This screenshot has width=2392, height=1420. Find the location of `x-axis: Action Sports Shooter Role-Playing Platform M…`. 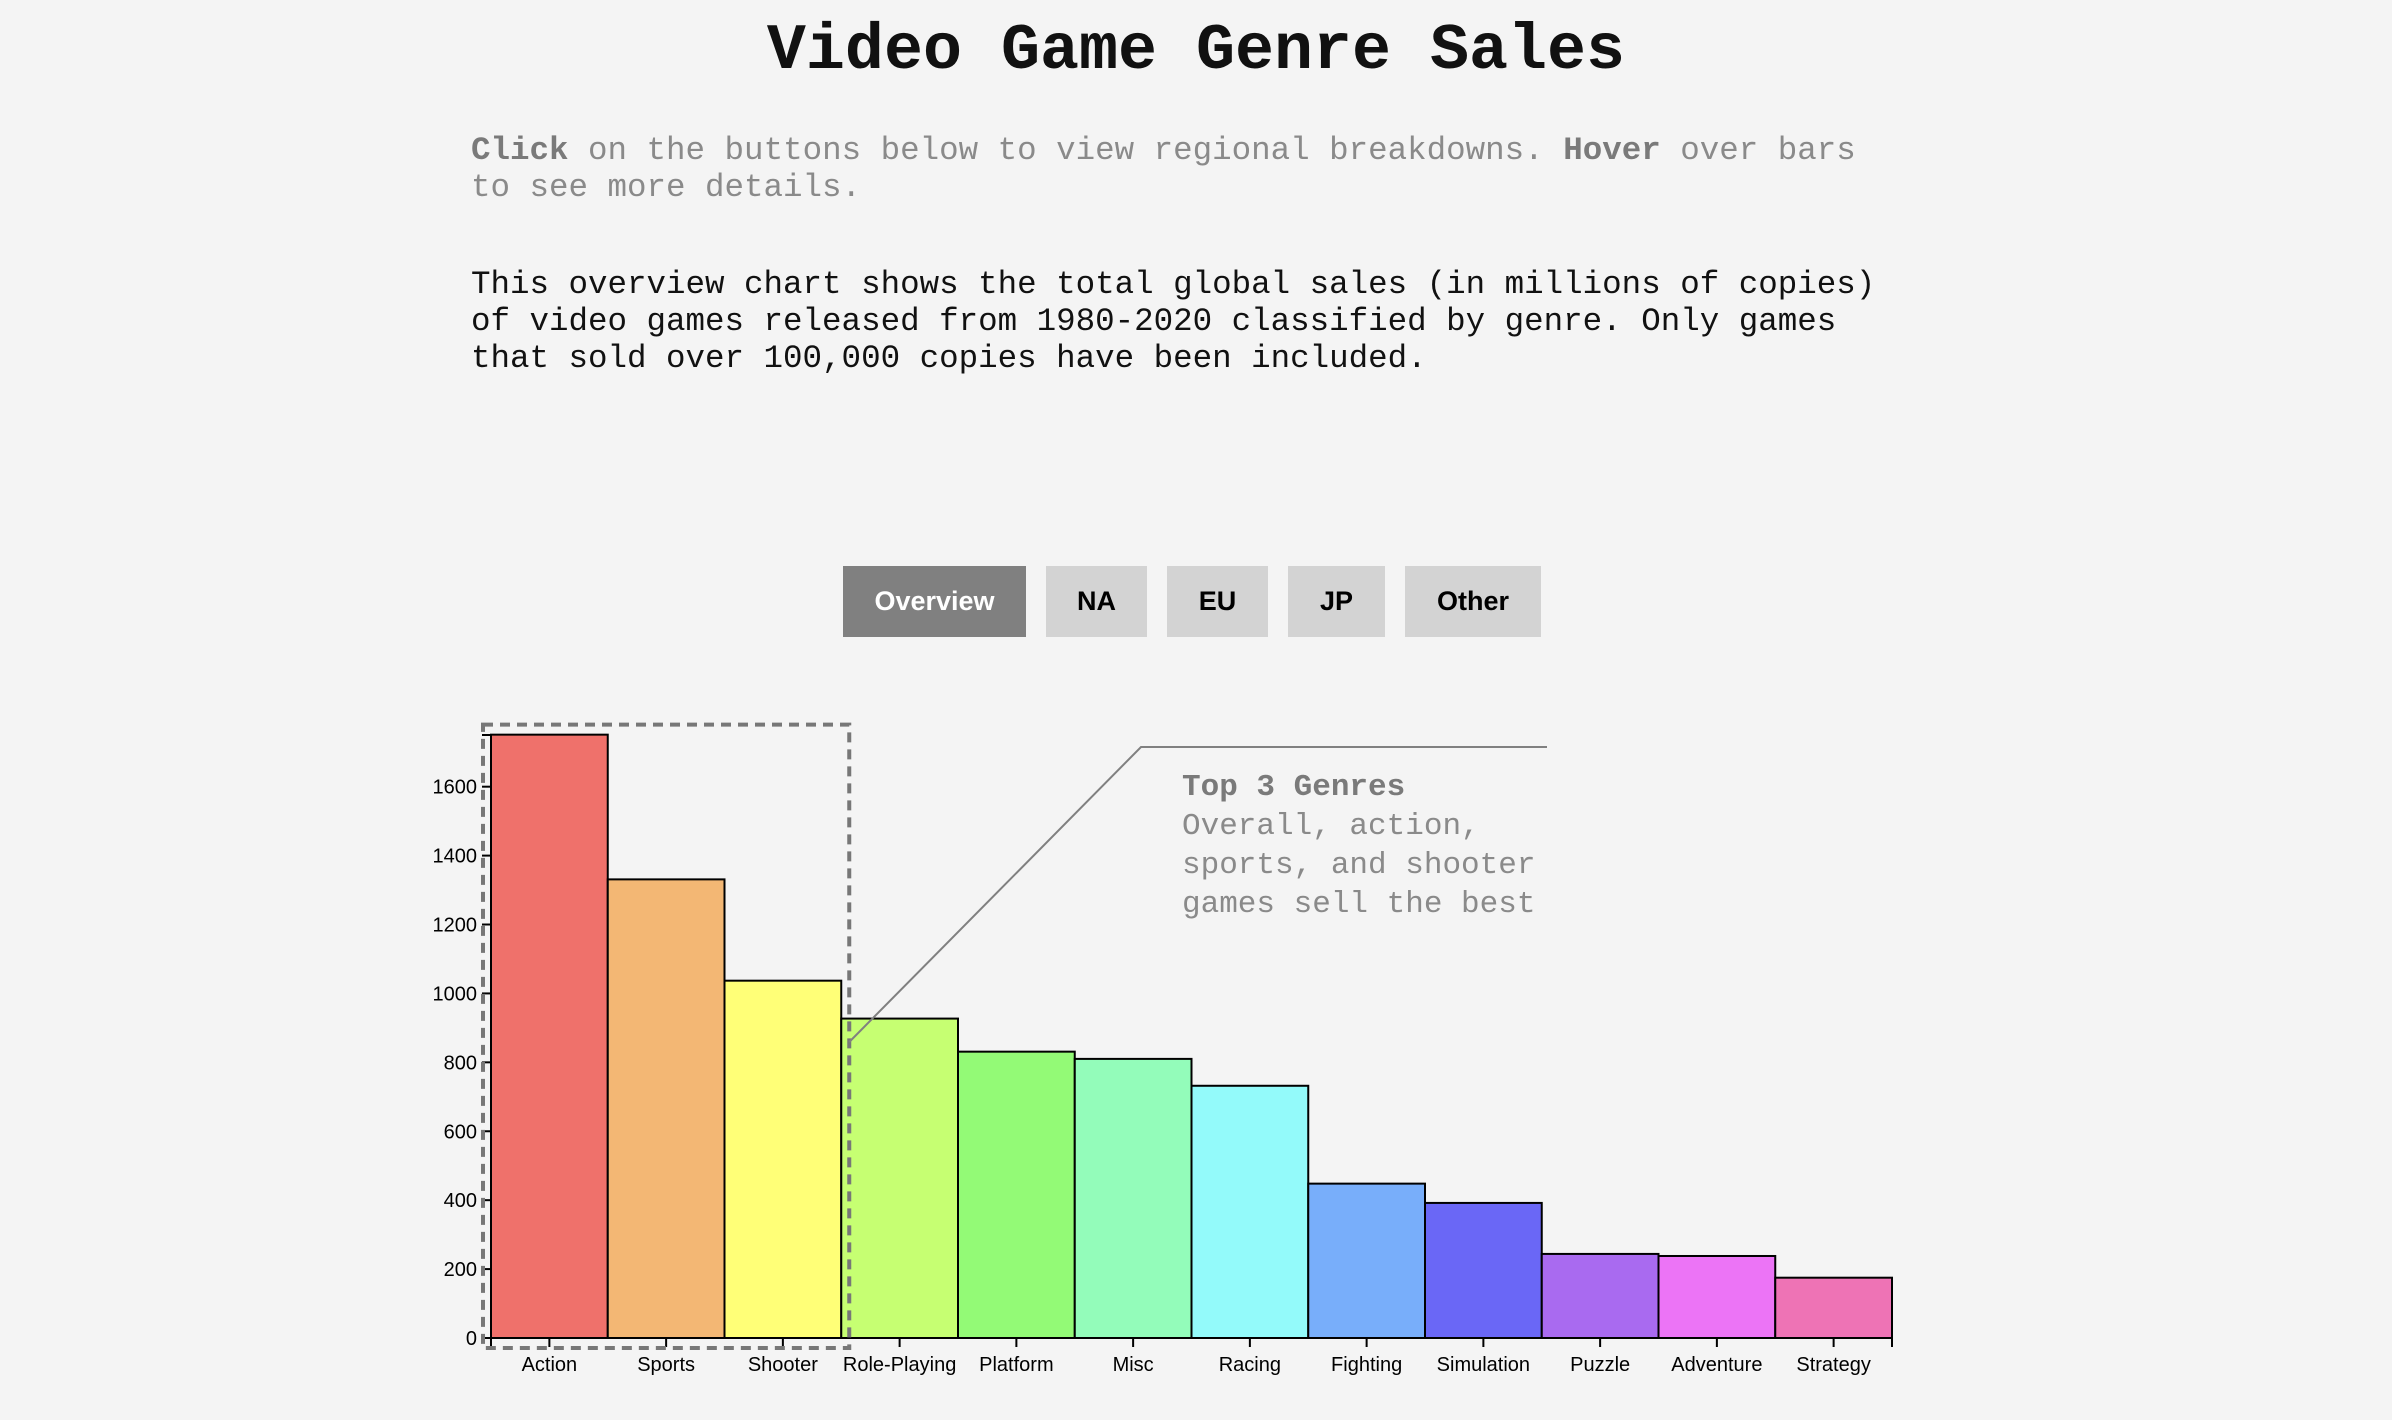

x-axis: Action Sports Shooter Role-Playing Platform M… is located at coordinates (1191, 1356).